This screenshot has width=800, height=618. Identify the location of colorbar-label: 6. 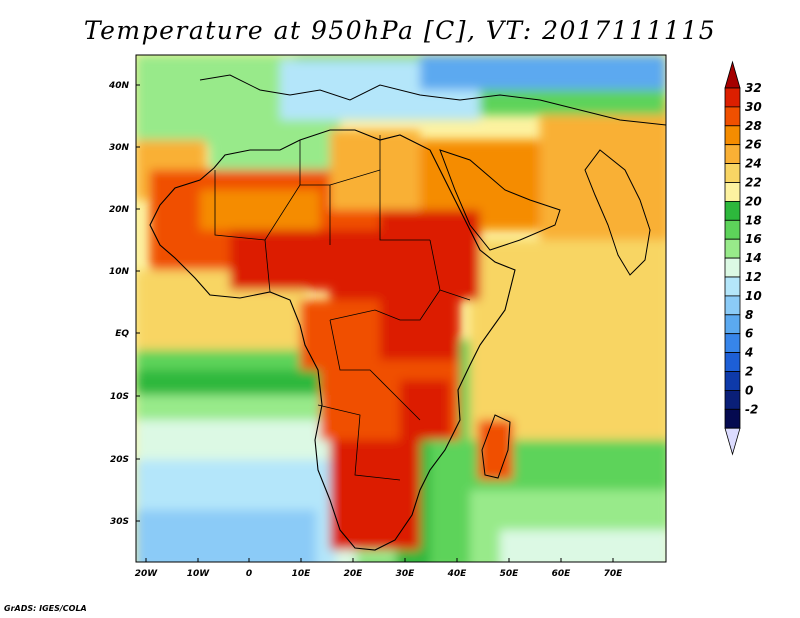
(749, 334).